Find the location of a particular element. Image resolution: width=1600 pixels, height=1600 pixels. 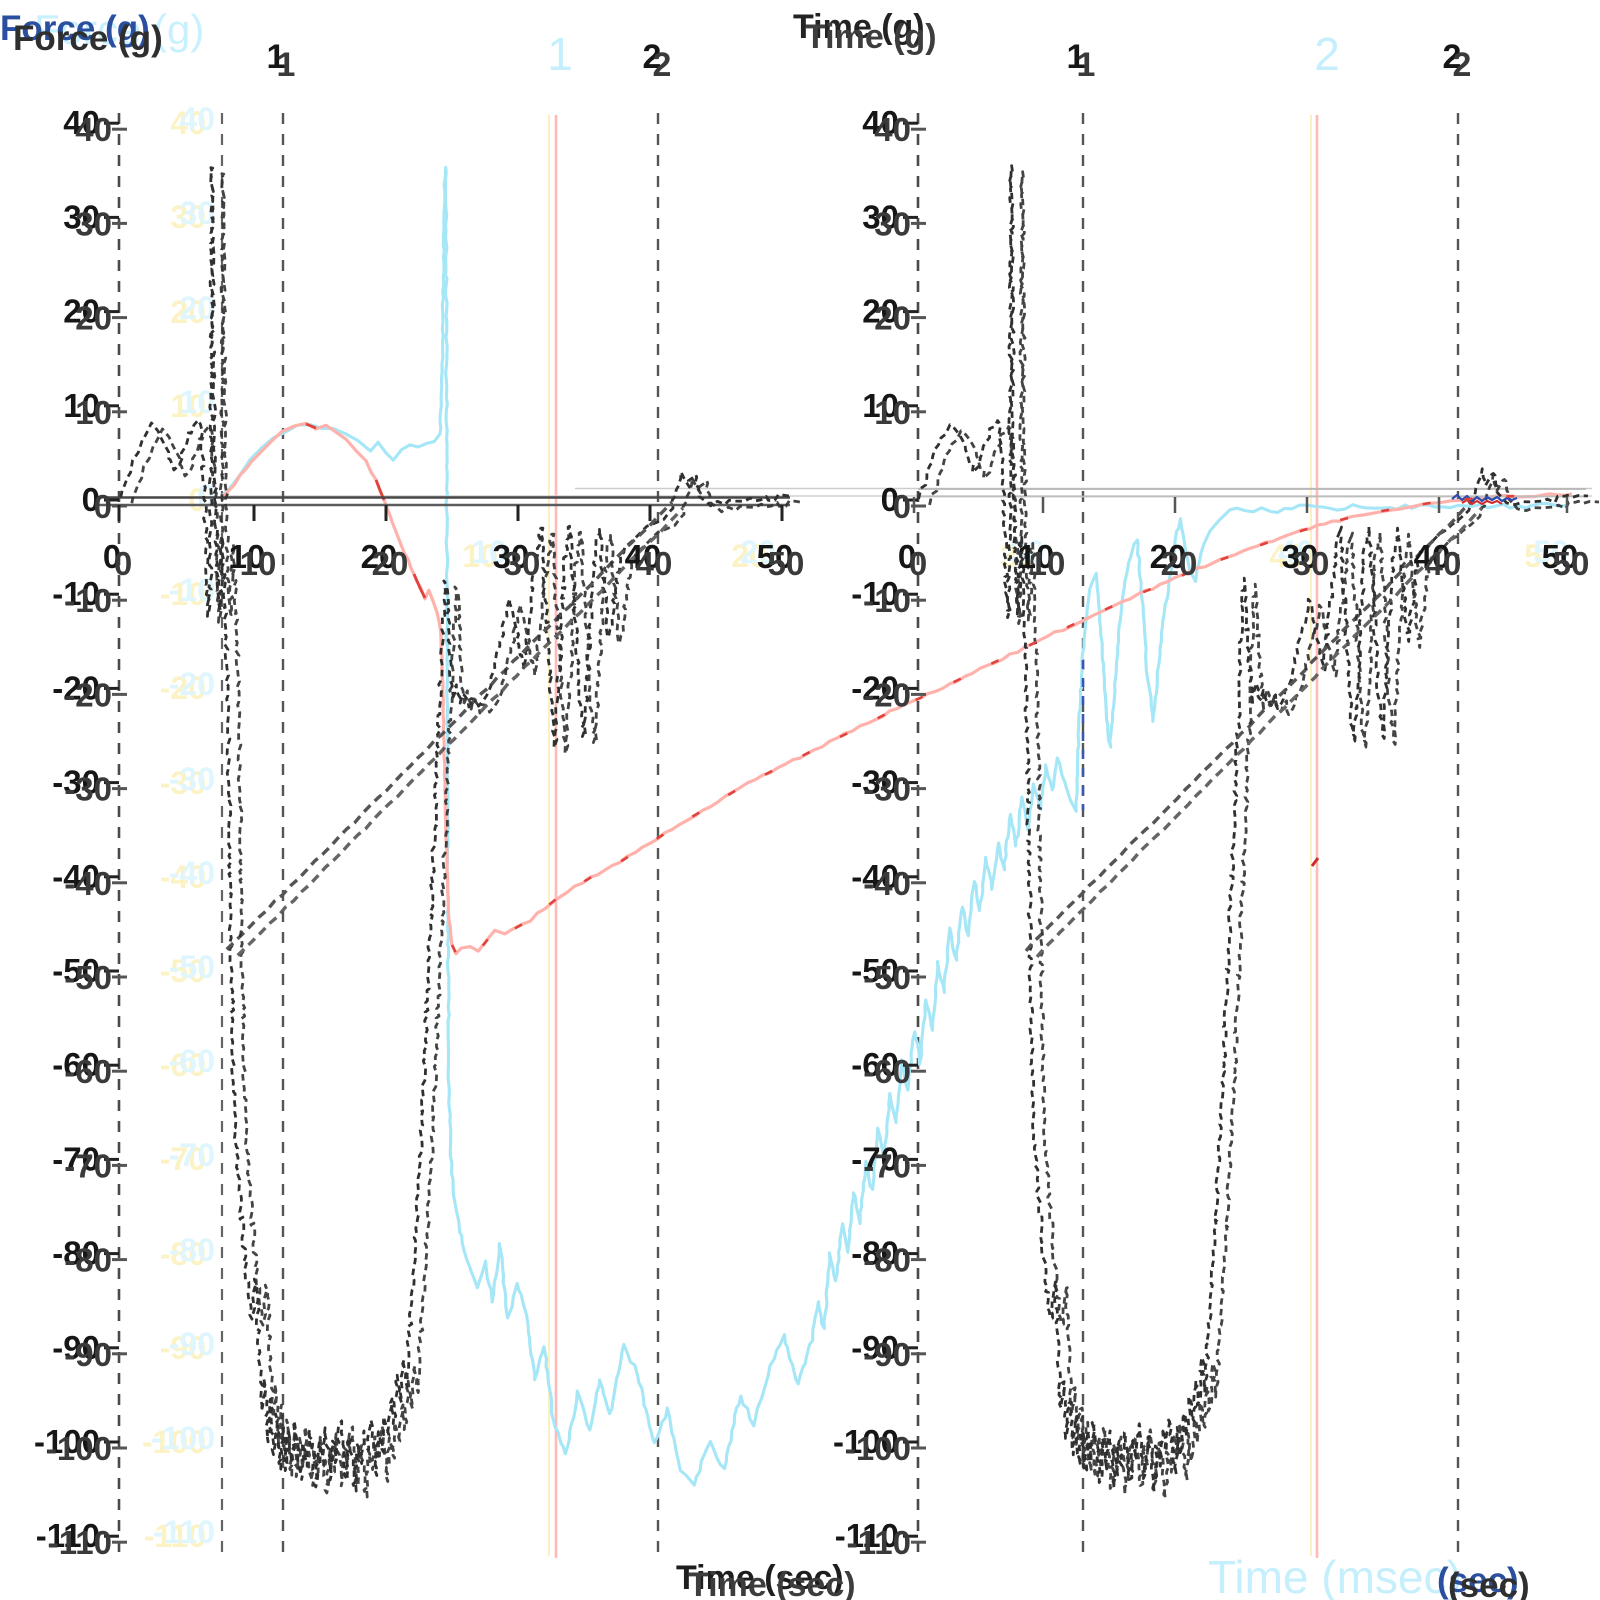

svg-text: Time (msec) is located at coordinates (1335, 1575).